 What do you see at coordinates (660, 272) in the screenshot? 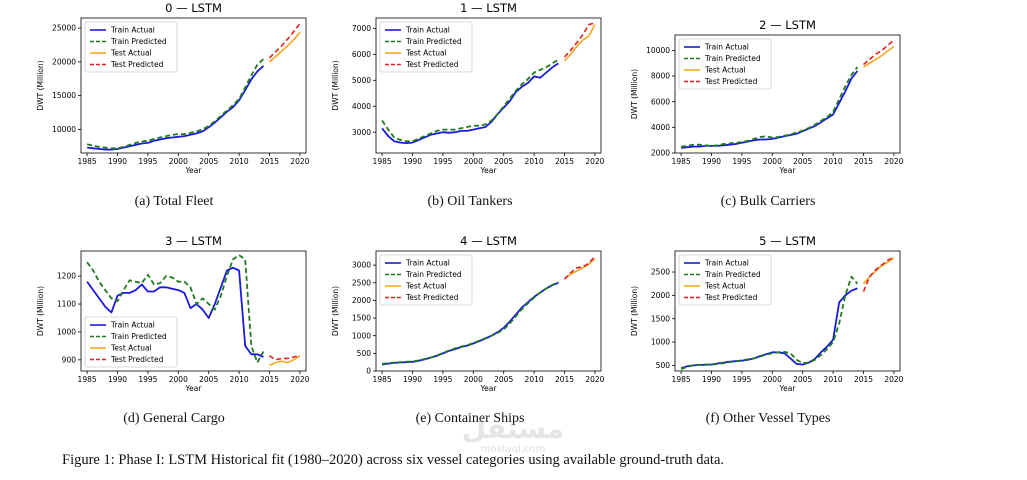
I see `y-tick-label: 2500` at bounding box center [660, 272].